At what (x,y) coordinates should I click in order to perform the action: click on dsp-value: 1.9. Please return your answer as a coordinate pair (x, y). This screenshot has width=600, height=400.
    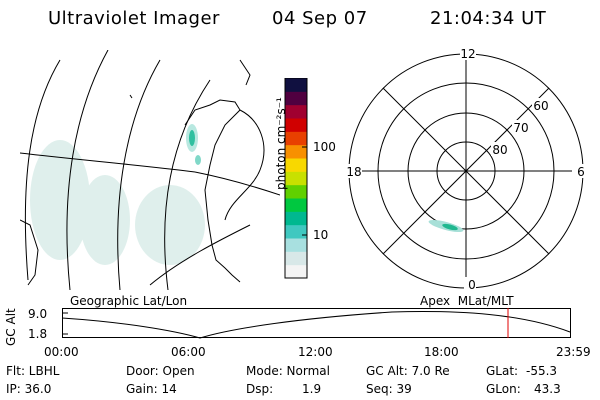
    Looking at the image, I should click on (312, 389).